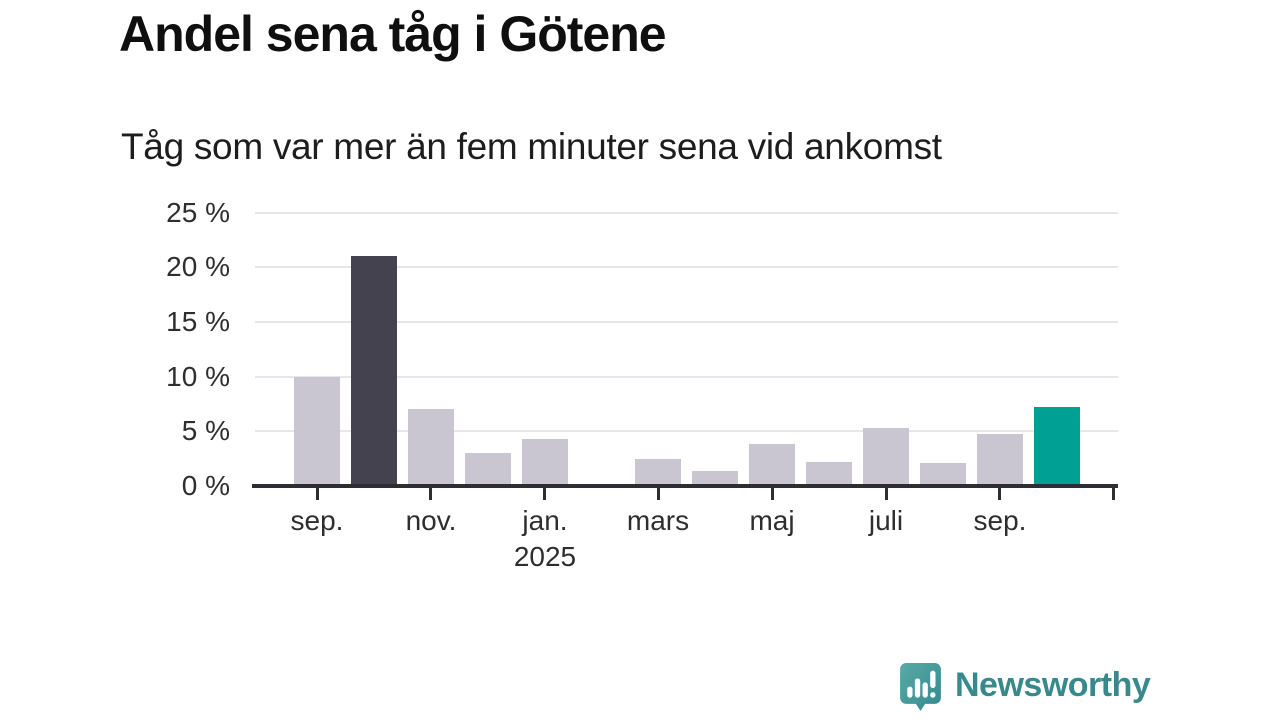 This screenshot has width=1280, height=720. What do you see at coordinates (198, 376) in the screenshot?
I see `y-tick-label: 10 %` at bounding box center [198, 376].